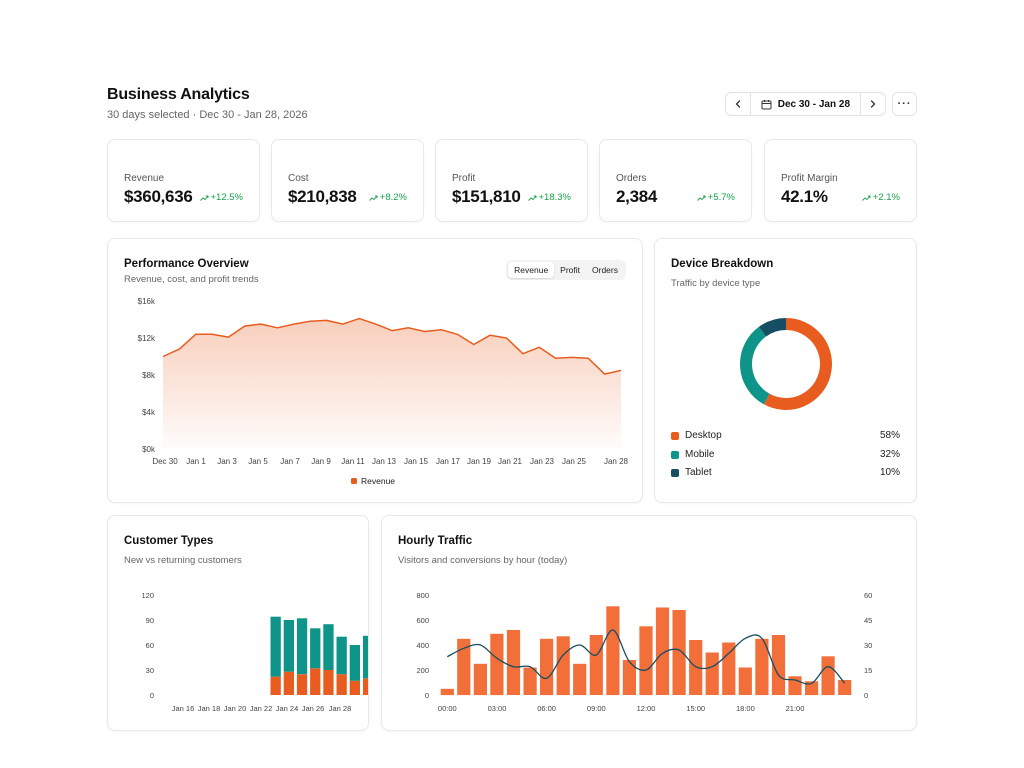 The width and height of the screenshot is (1024, 768). I want to click on legend-percent: 32%, so click(889, 454).